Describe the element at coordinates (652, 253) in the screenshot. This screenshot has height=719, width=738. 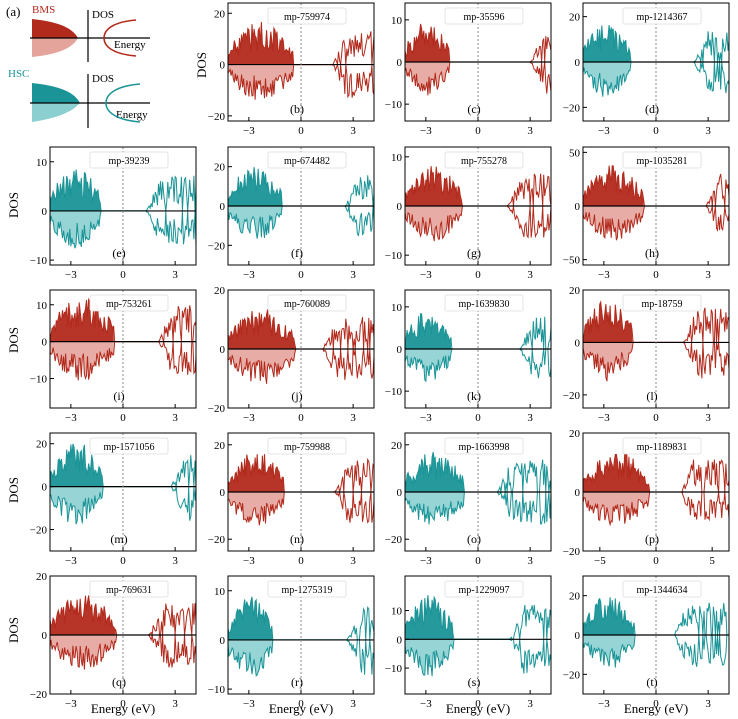
I see `panel-label: (h)` at that location.